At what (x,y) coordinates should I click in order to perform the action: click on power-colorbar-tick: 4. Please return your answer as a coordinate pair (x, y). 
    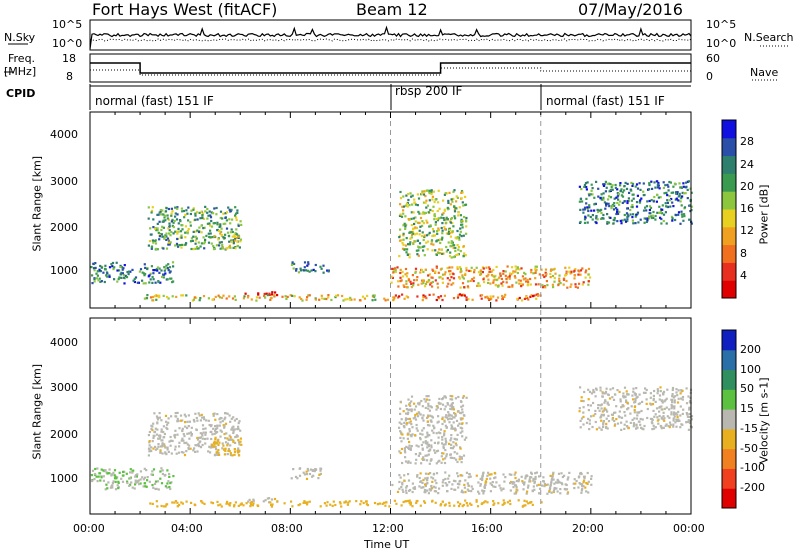
    Looking at the image, I should click on (743, 275).